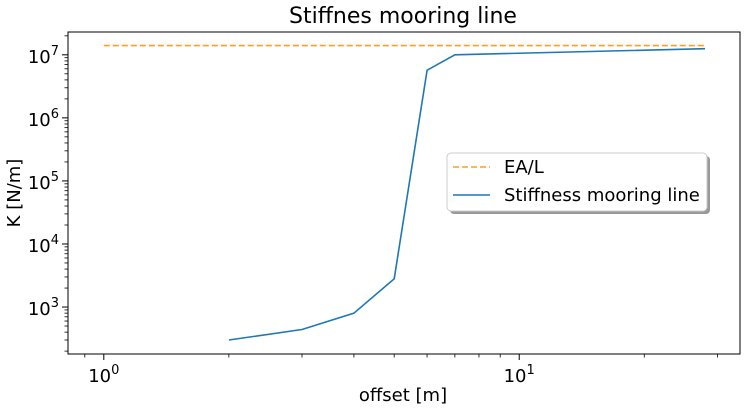 This screenshot has height=411, width=745. I want to click on x-tick-label: 10⁰, so click(103, 375).